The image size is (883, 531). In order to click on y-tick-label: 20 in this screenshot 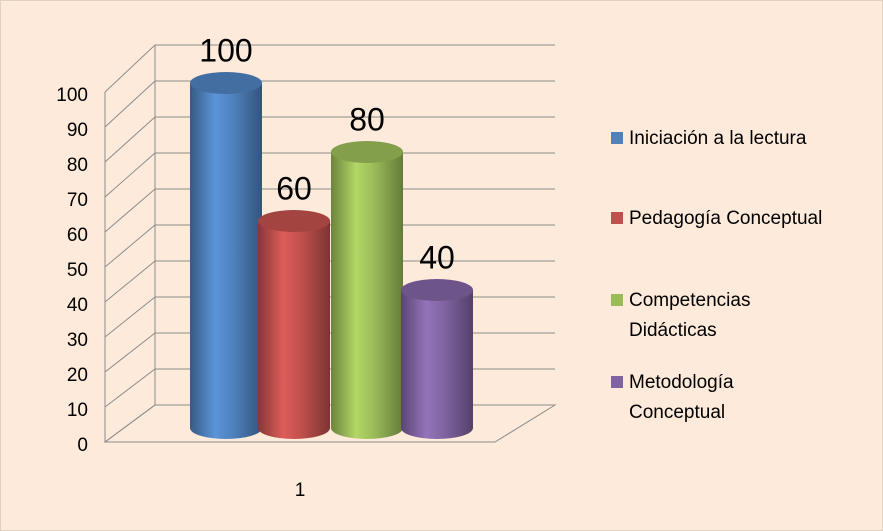, I will do `click(77, 375)`.